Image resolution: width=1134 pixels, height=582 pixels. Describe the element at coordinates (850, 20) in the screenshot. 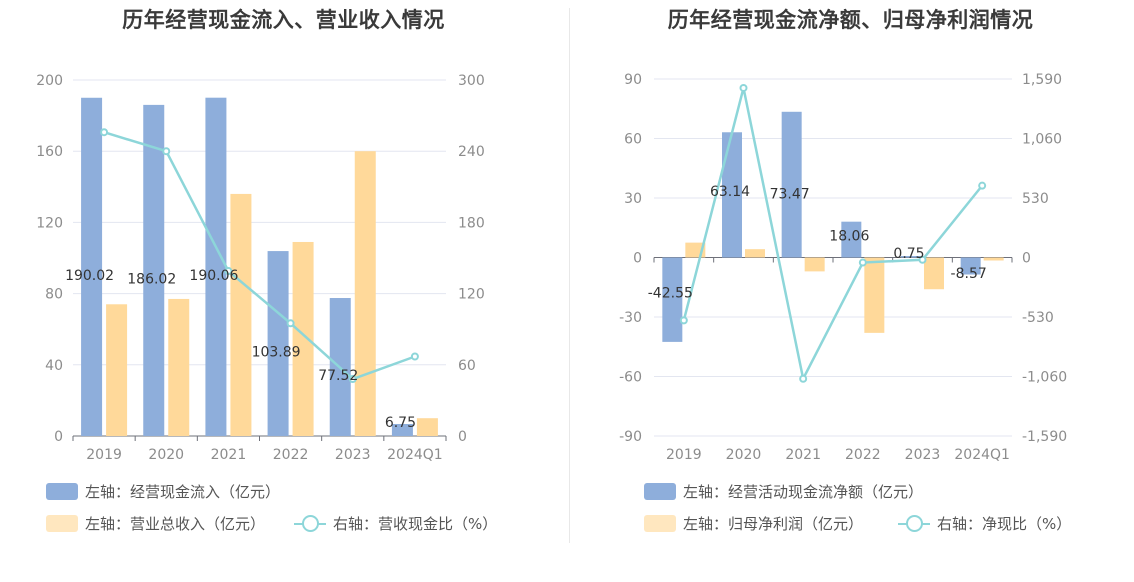

I see `chart-title: 历年经营现金流净额、归母净利润情况` at that location.